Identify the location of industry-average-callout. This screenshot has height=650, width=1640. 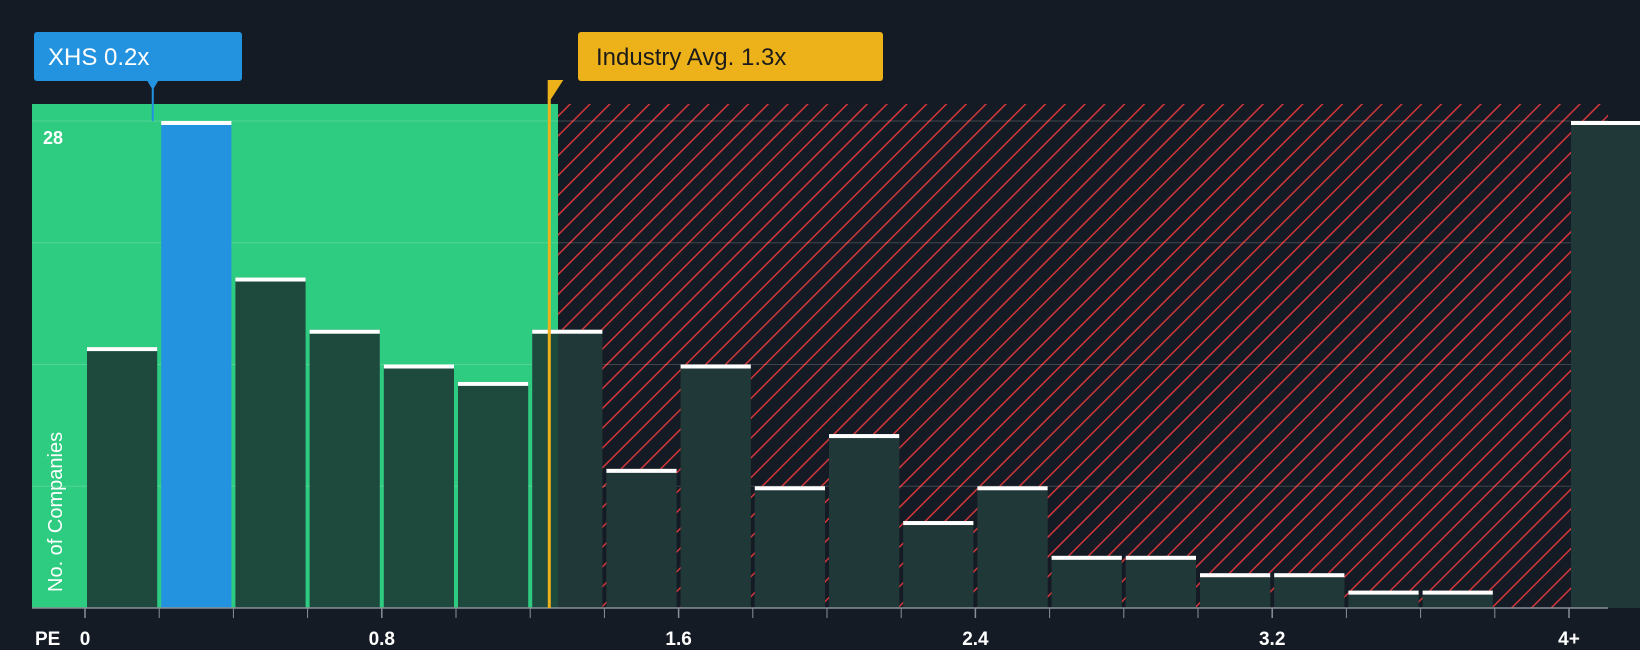
(730, 56).